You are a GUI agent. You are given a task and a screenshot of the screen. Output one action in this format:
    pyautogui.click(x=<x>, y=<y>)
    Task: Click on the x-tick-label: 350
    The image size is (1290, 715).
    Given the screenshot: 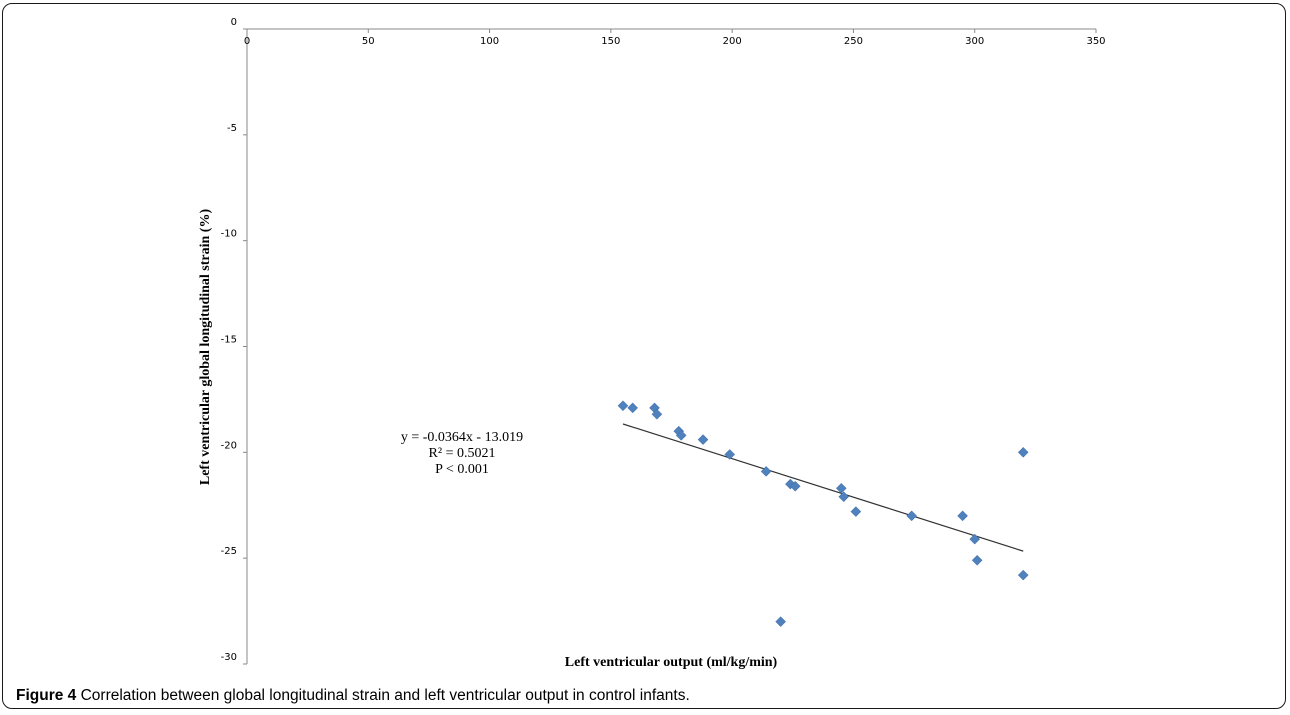 What is the action you would take?
    pyautogui.click(x=1095, y=41)
    